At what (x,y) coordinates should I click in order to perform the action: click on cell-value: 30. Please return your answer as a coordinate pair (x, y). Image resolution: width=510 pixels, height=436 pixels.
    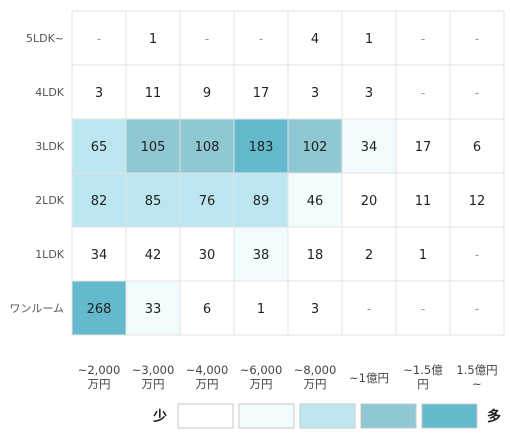
    Looking at the image, I should click on (207, 255).